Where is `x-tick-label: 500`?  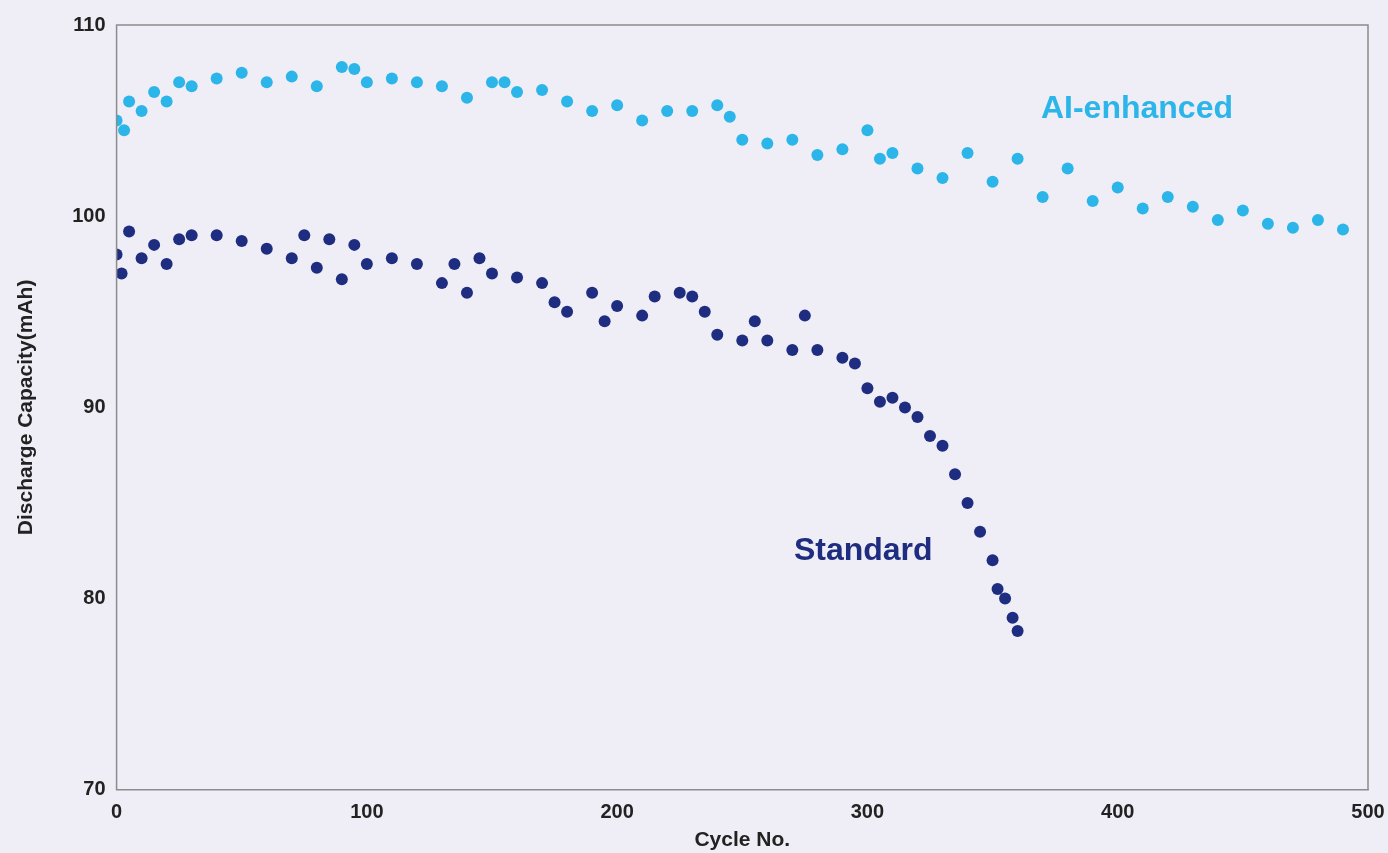 x-tick-label: 500 is located at coordinates (1368, 811).